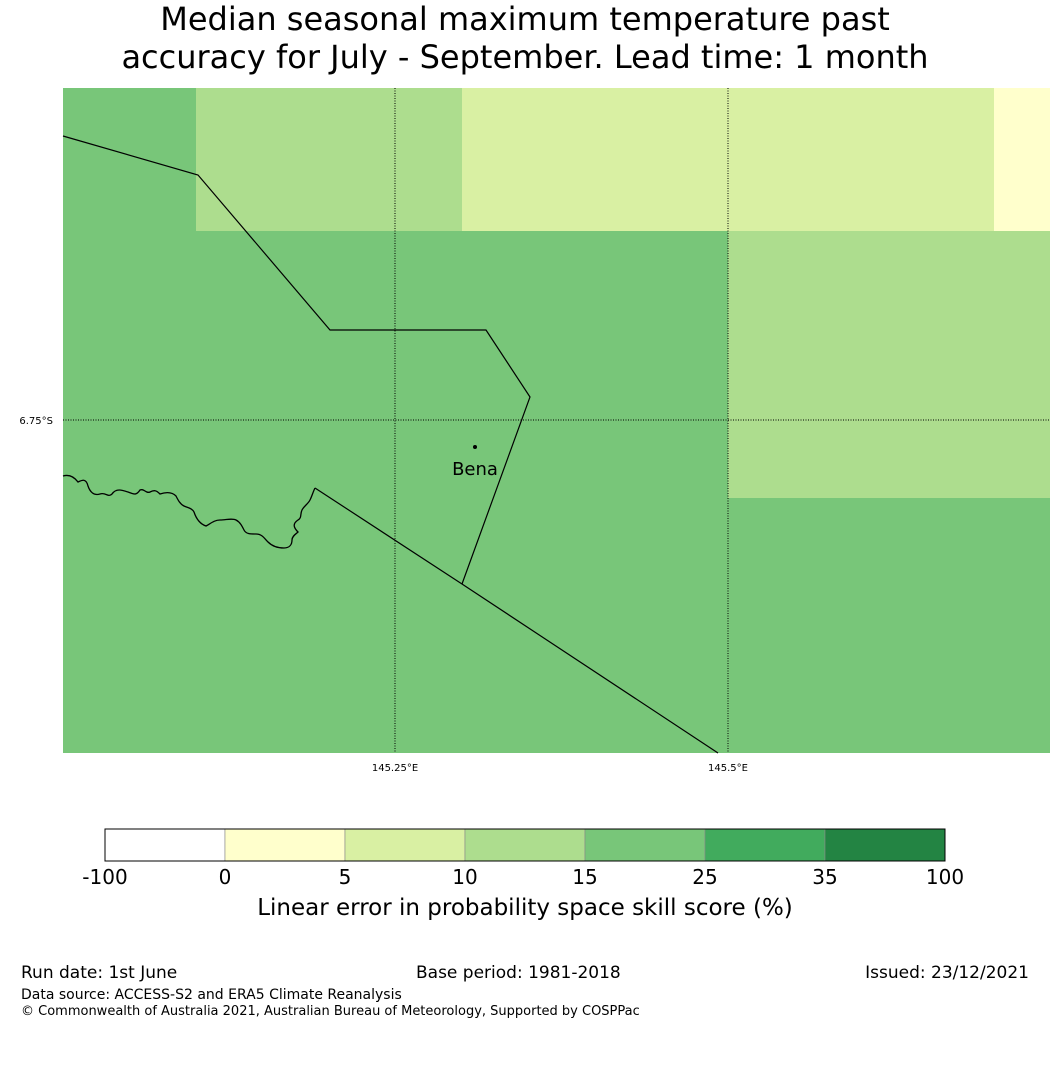 The width and height of the screenshot is (1050, 1065). I want to click on title-line-1: Median seasonal maximum temperature past, so click(525, 19).